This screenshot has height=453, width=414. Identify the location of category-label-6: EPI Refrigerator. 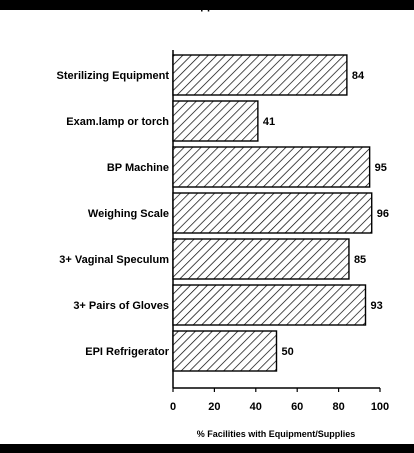
(127, 352).